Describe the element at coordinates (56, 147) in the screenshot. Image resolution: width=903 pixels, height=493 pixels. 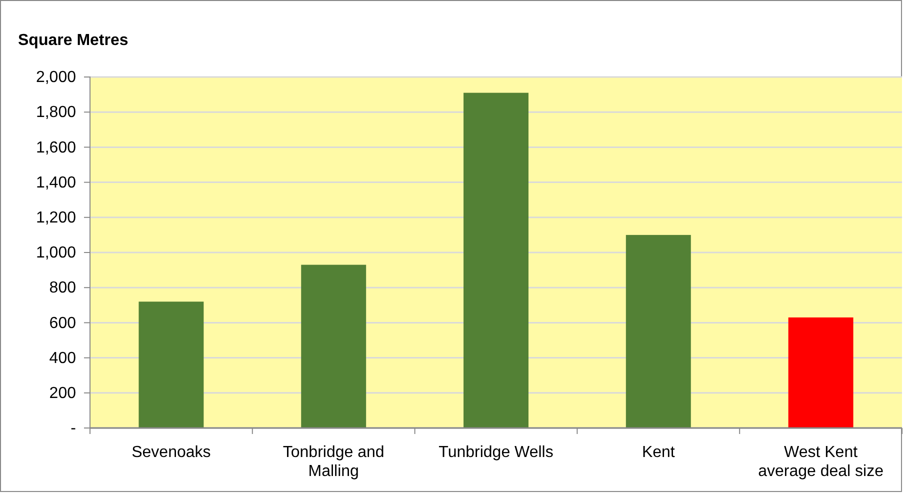
I see `y-tick-label: 1,600` at that location.